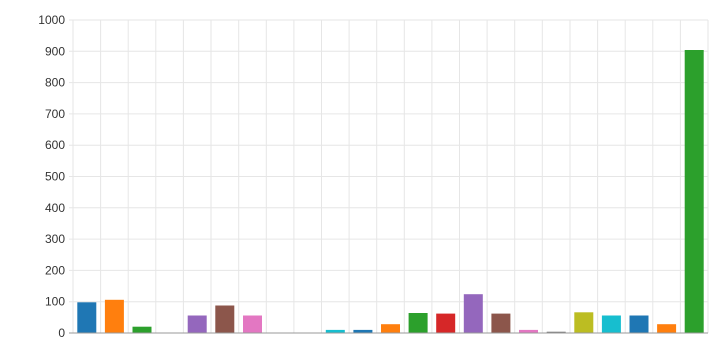  I want to click on y-tick-label: 1000, so click(51, 20).